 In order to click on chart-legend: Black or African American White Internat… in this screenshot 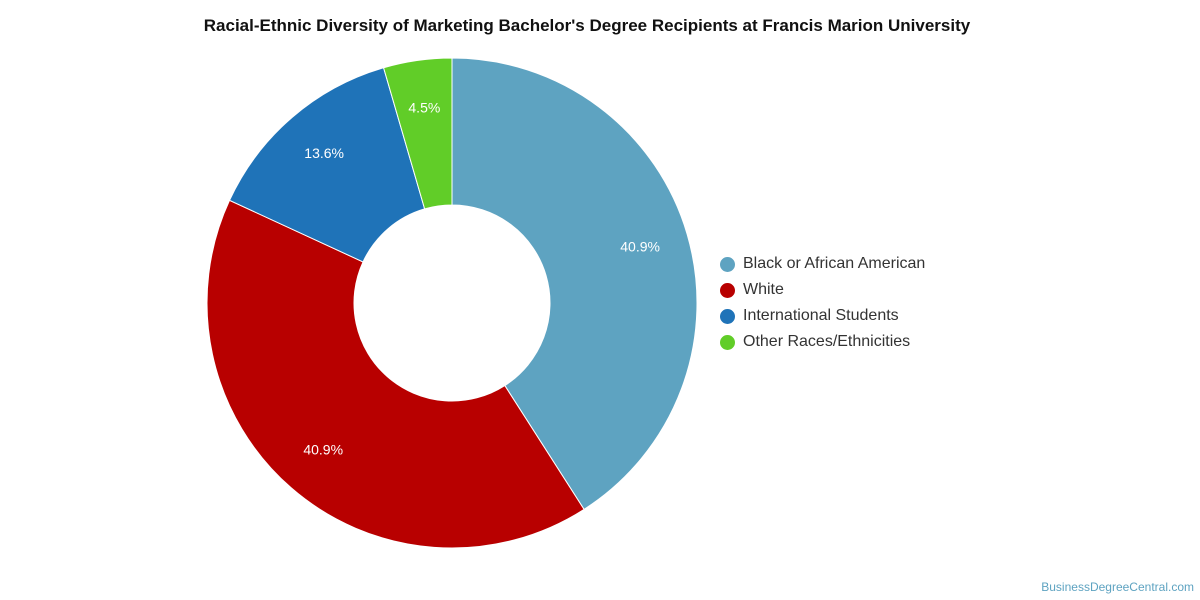, I will do `click(822, 303)`.